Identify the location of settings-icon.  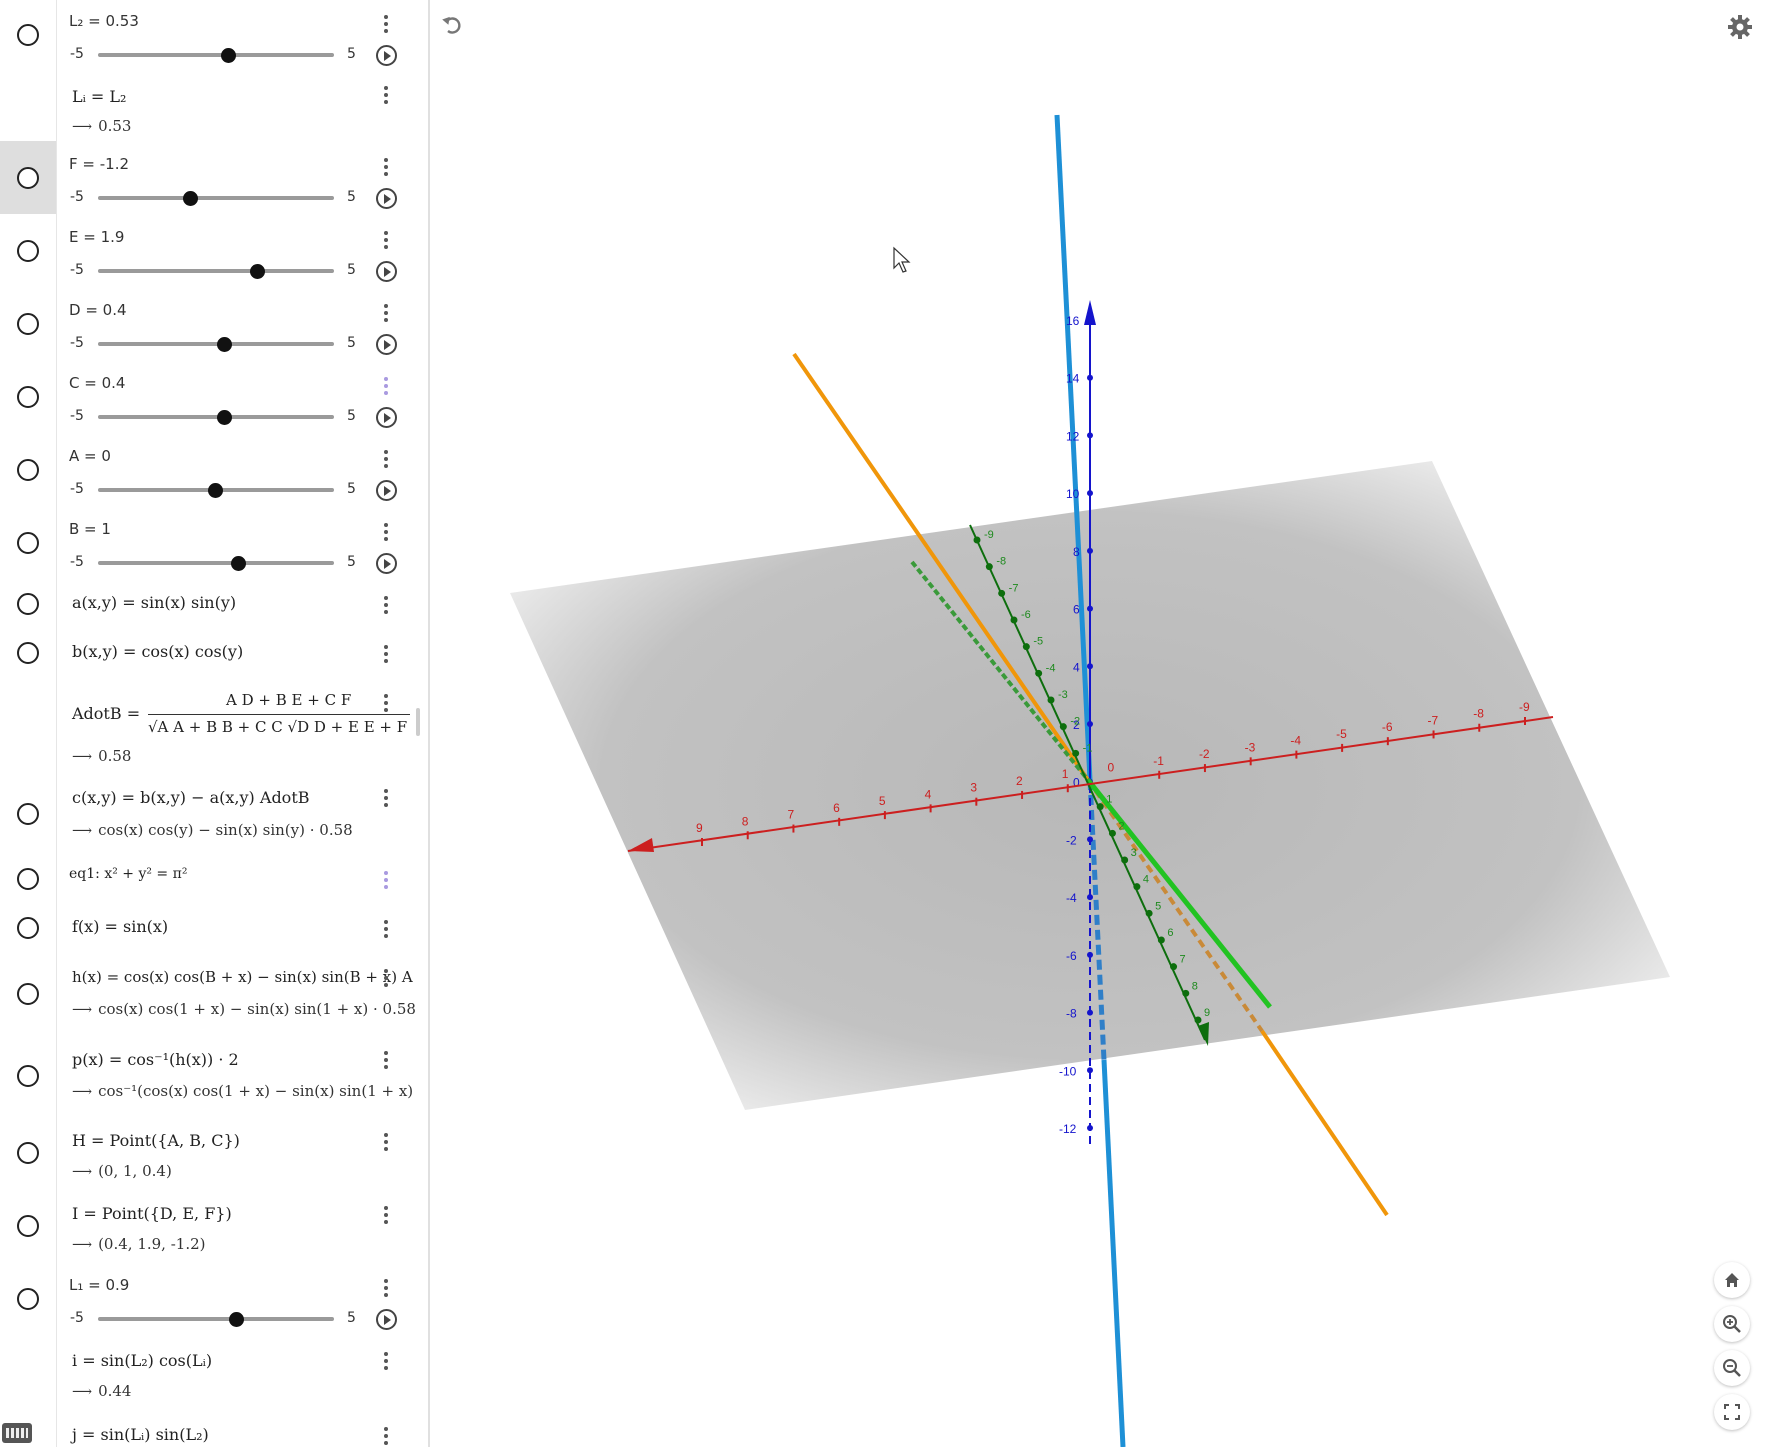
(1740, 27).